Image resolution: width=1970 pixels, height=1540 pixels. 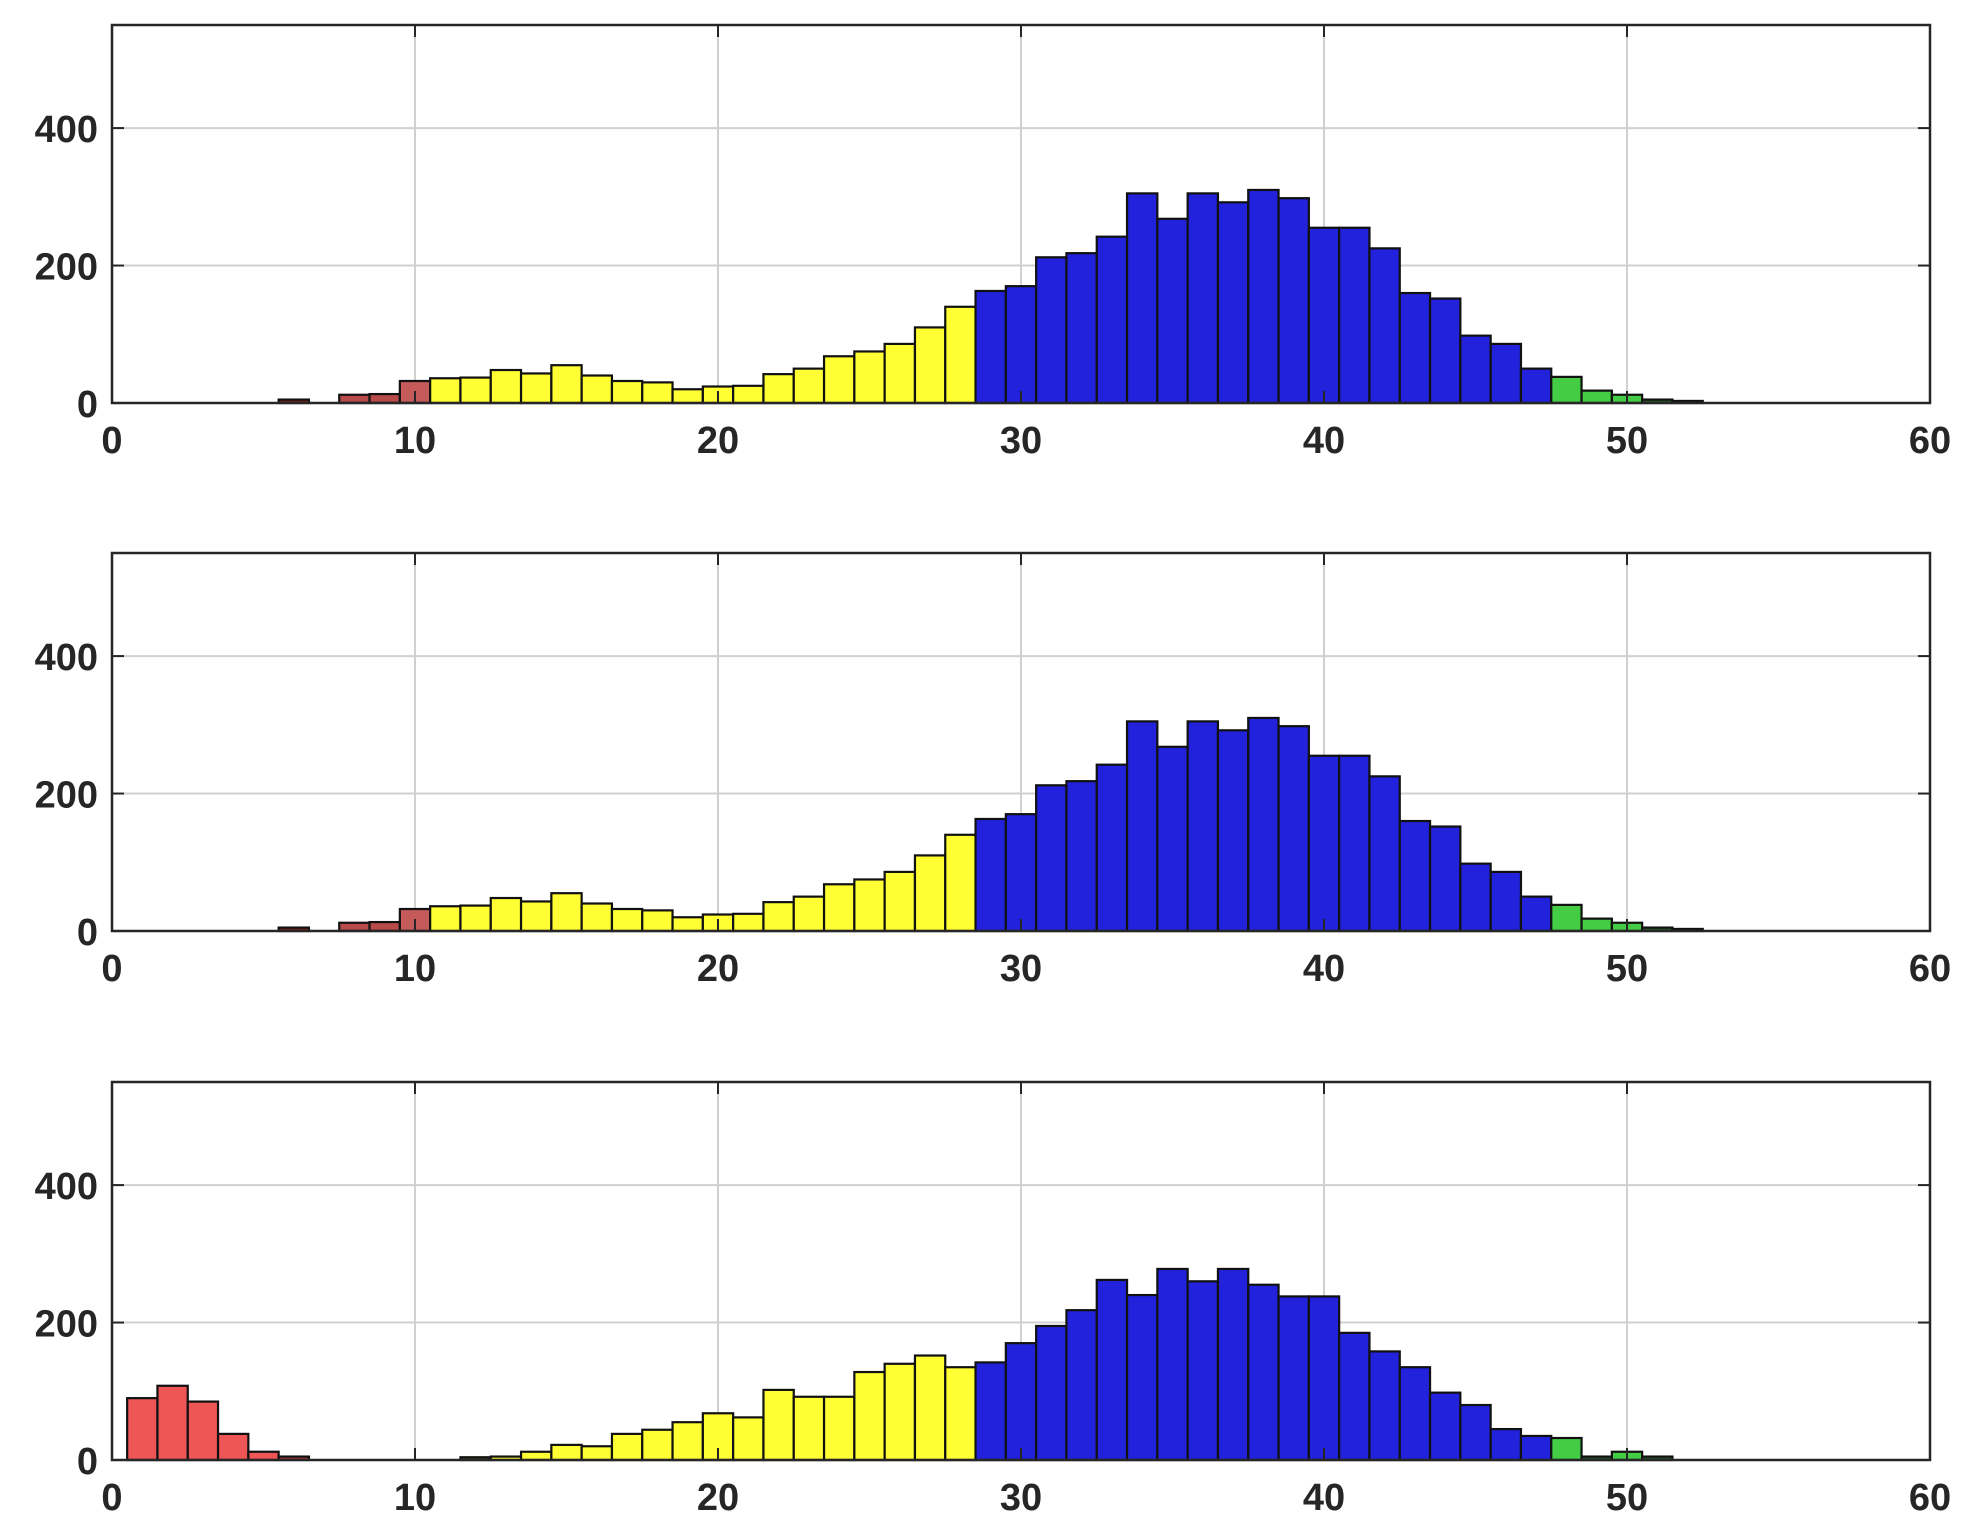 What do you see at coordinates (718, 1498) in the screenshot?
I see `x-tick-label: 20` at bounding box center [718, 1498].